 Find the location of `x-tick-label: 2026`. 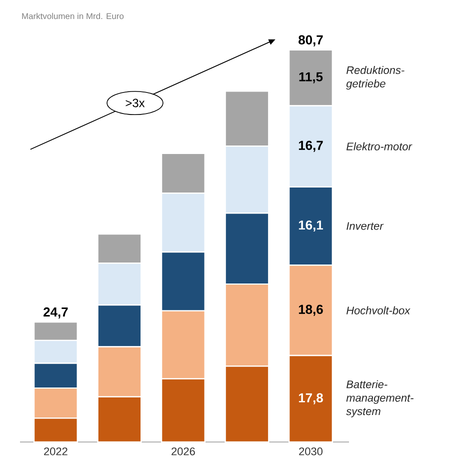

x-tick-label: 2026 is located at coordinates (183, 452).